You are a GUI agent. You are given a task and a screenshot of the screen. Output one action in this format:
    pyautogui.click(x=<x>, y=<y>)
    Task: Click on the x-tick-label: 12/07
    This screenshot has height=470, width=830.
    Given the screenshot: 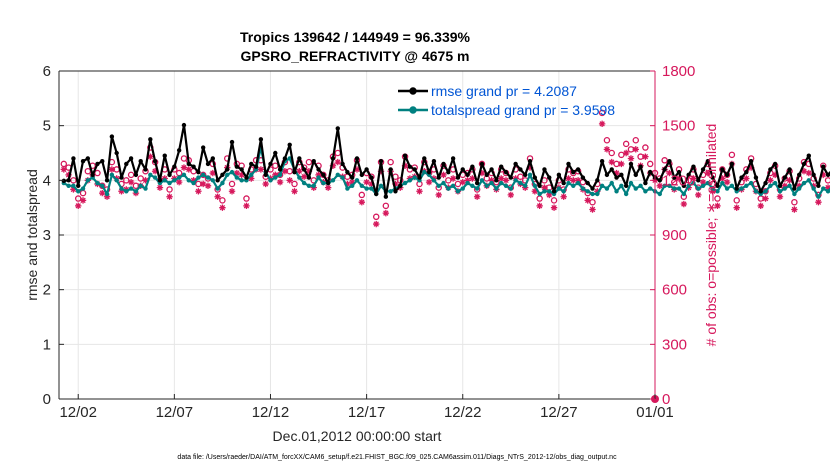 What is the action you would take?
    pyautogui.click(x=175, y=412)
    